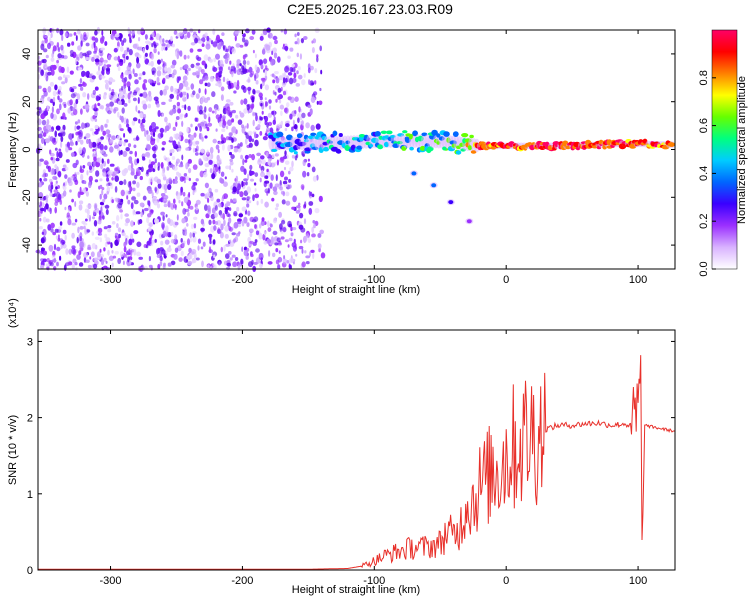  Describe the element at coordinates (704, 77) in the screenshot. I see `colorbar-tick-label: 0.8` at that location.